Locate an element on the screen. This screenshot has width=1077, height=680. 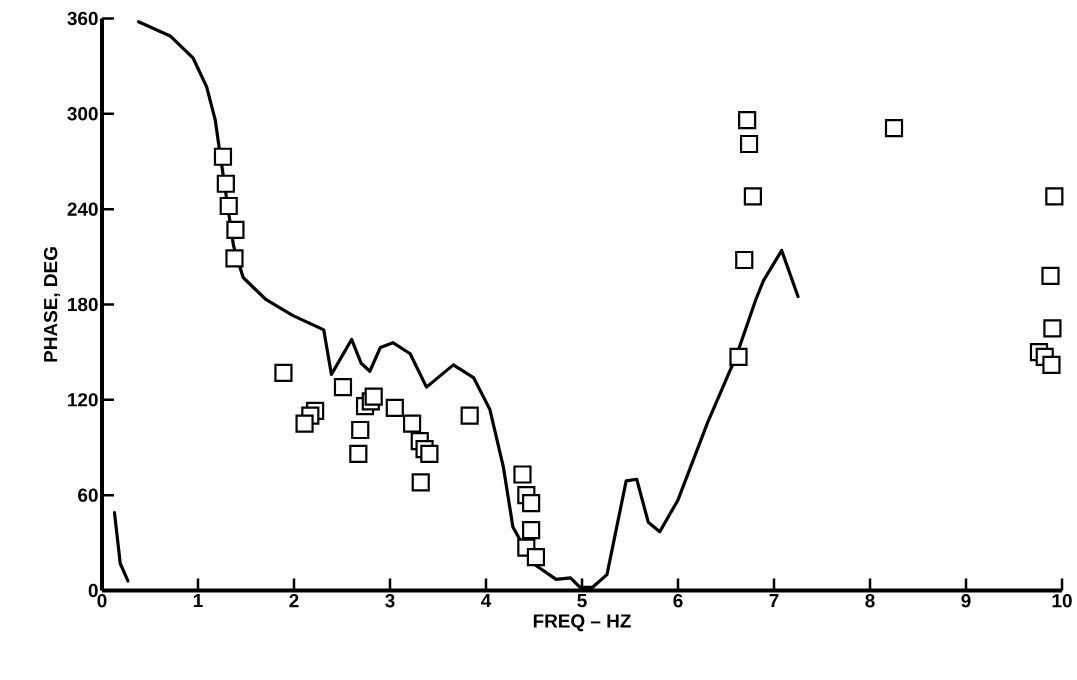
x-tick-label: 8 is located at coordinates (870, 601).